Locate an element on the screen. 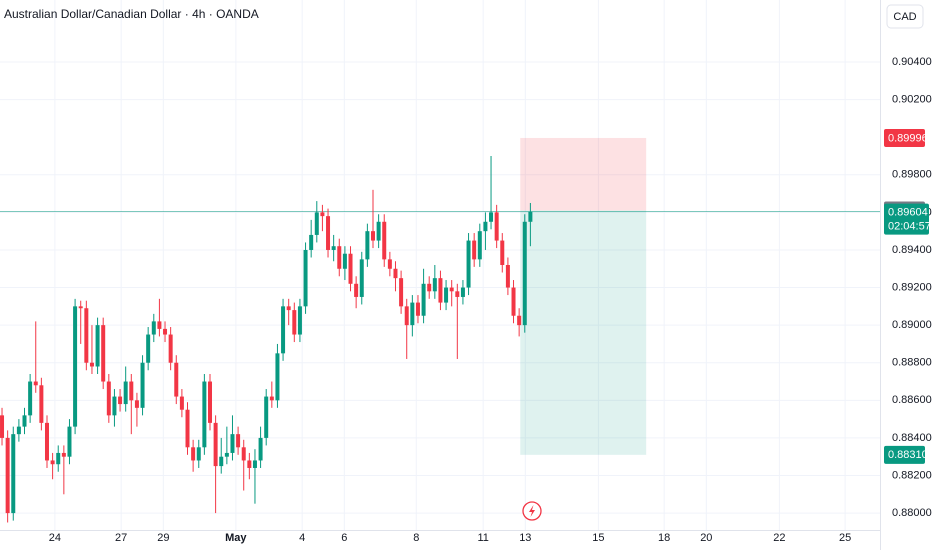  event-icon is located at coordinates (532, 511).